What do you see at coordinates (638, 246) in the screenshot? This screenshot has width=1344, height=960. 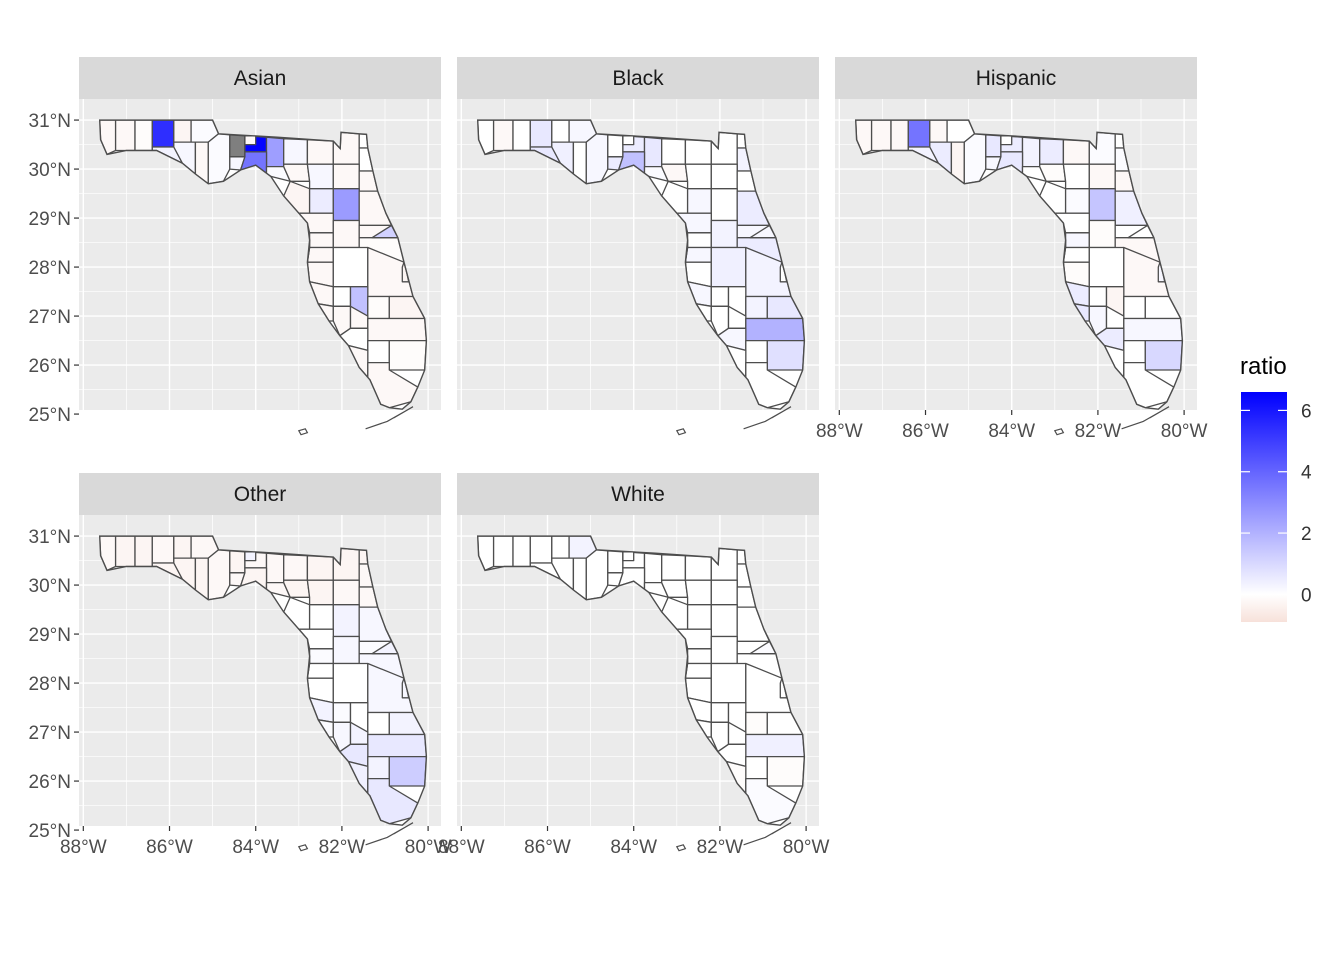 I see `facet-panel-black: Black` at bounding box center [638, 246].